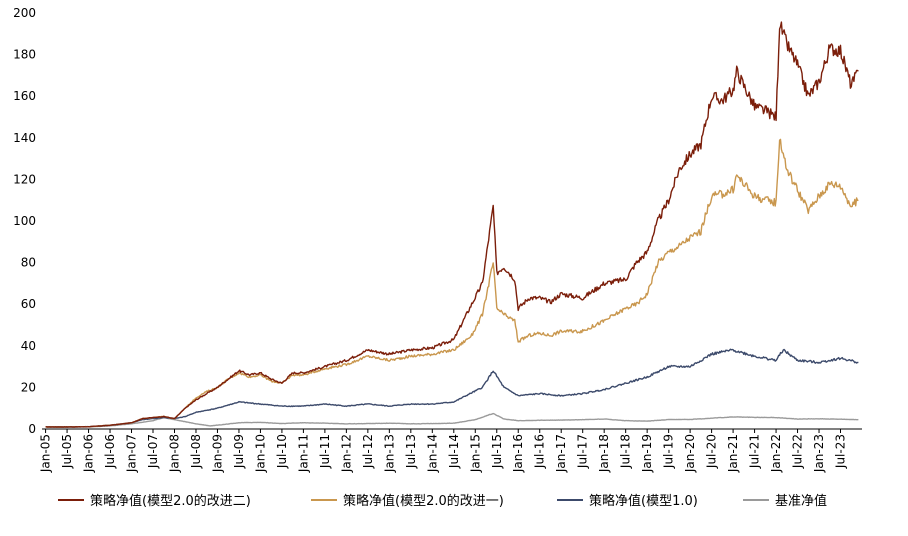 The height and width of the screenshot is (536, 908). Describe the element at coordinates (346, 453) in the screenshot. I see `x-tick-label: Jan-12` at that location.